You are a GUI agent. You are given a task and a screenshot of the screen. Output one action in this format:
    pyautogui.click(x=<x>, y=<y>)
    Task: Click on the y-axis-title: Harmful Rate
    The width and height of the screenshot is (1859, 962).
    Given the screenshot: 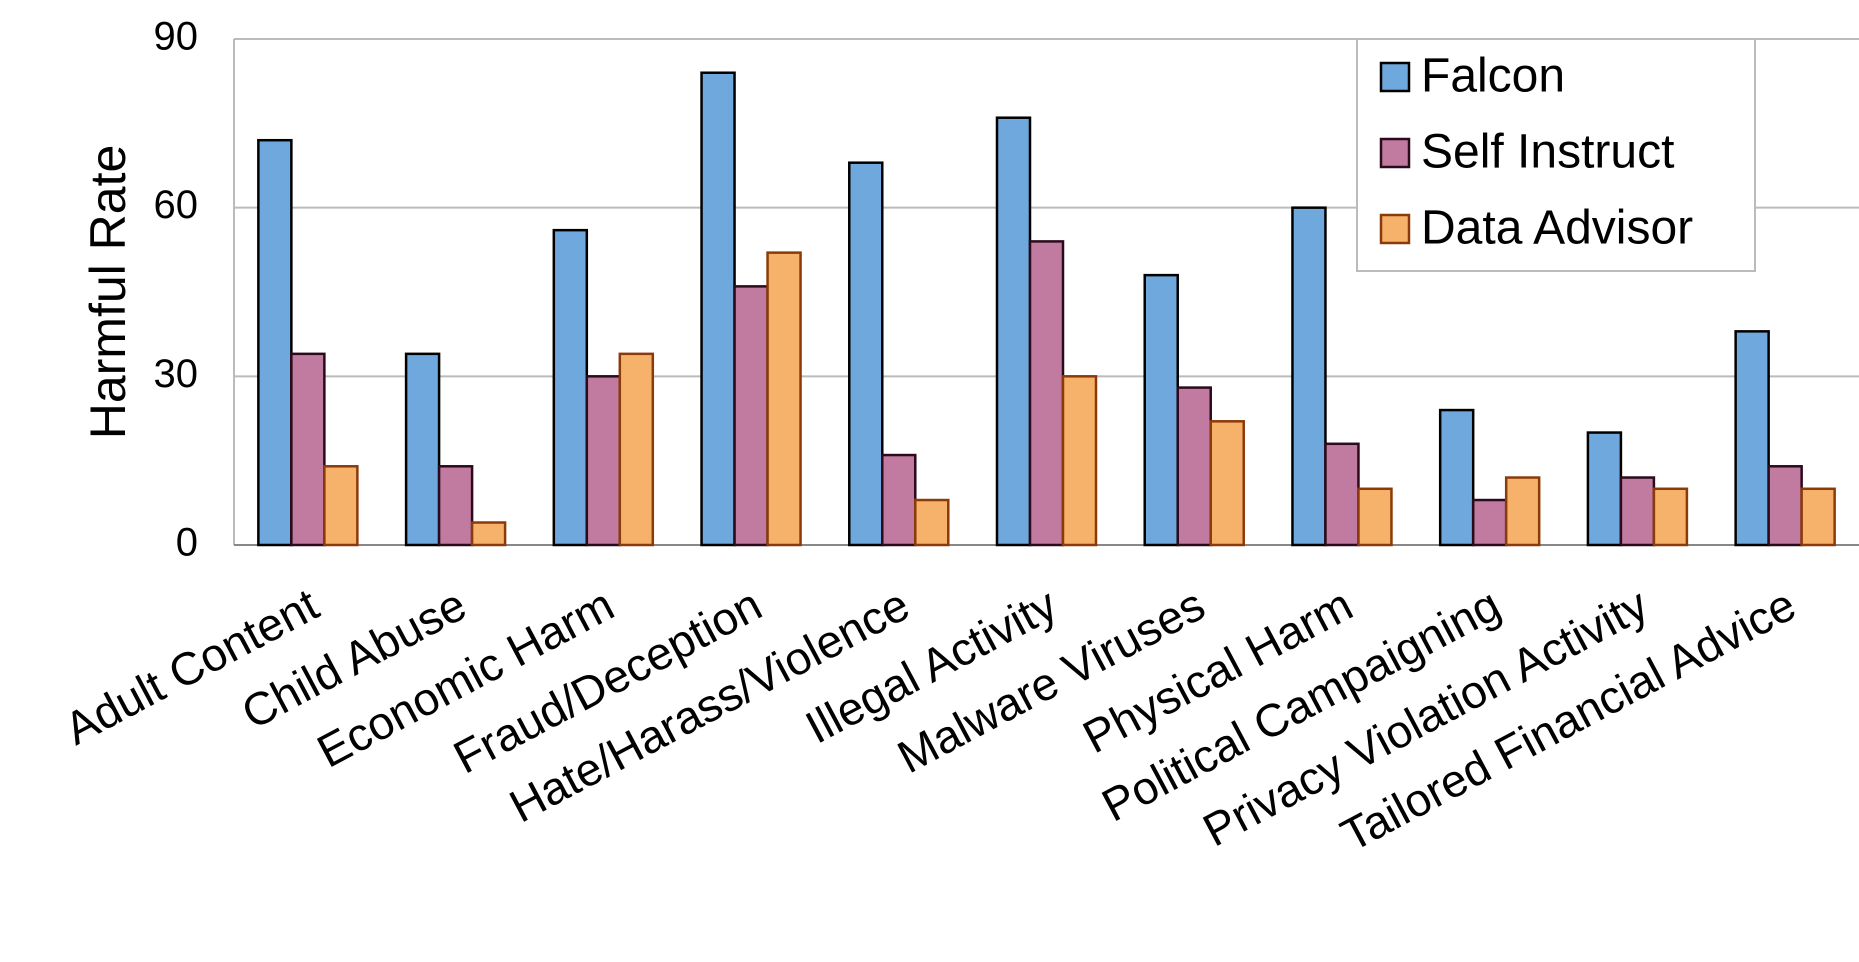 What is the action you would take?
    pyautogui.click(x=108, y=292)
    